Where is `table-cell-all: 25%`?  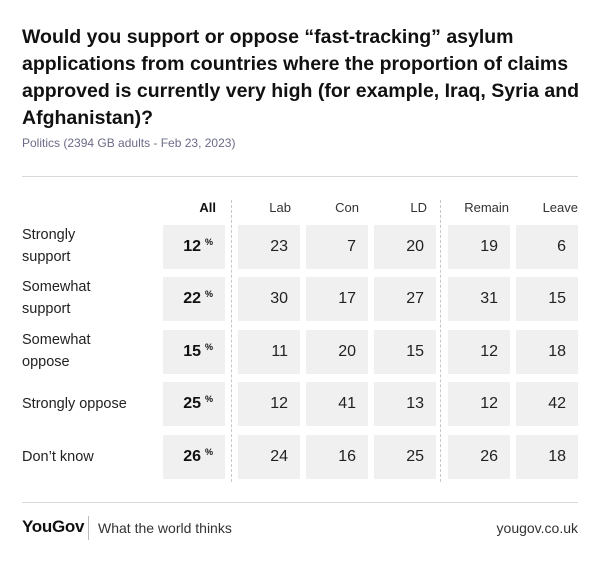 table-cell-all: 25% is located at coordinates (194, 404).